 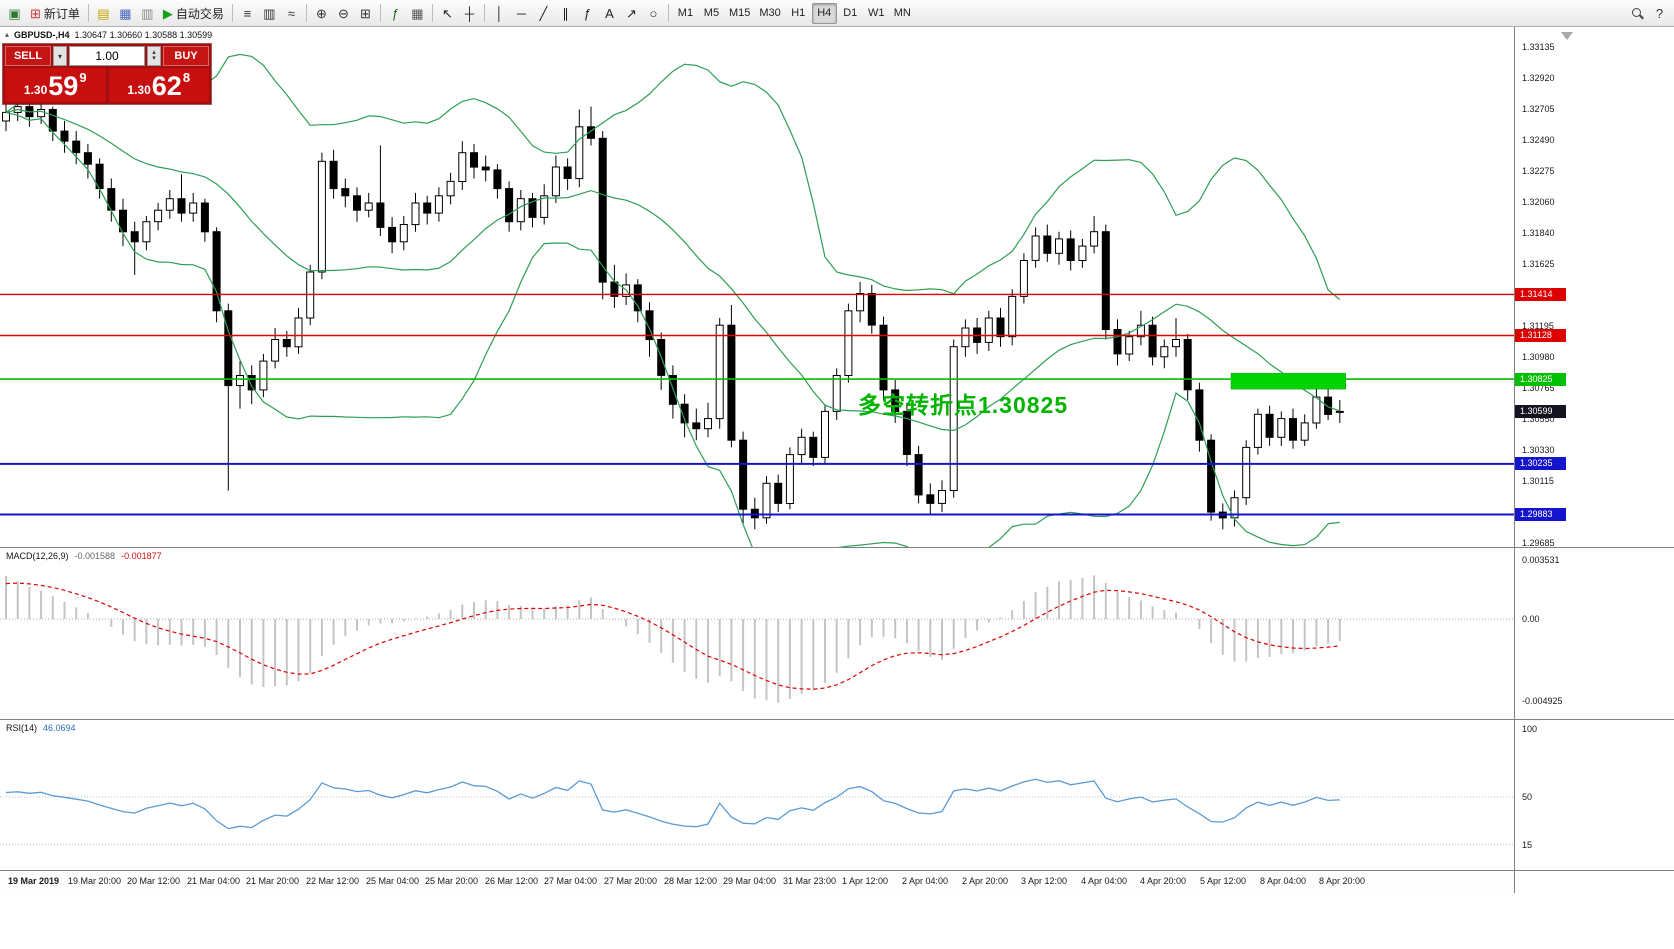 I want to click on profiles-icon: ▦, so click(x=125, y=13).